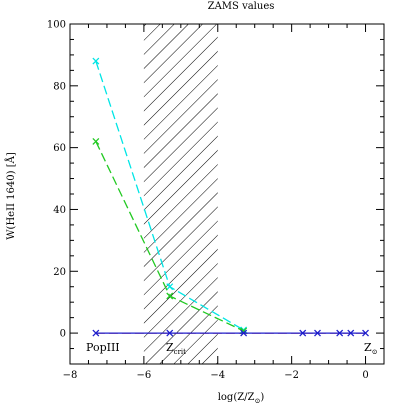 Image resolution: width=409 pixels, height=409 pixels. I want to click on x-tick-label: −8, so click(70, 375).